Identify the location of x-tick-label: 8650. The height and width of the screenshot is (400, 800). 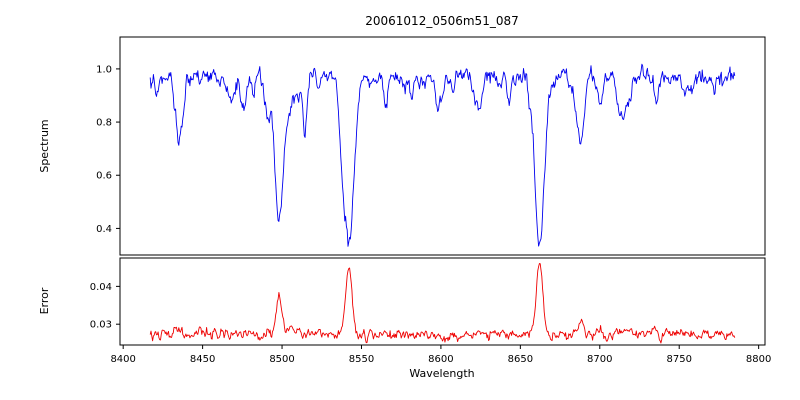
(520, 359).